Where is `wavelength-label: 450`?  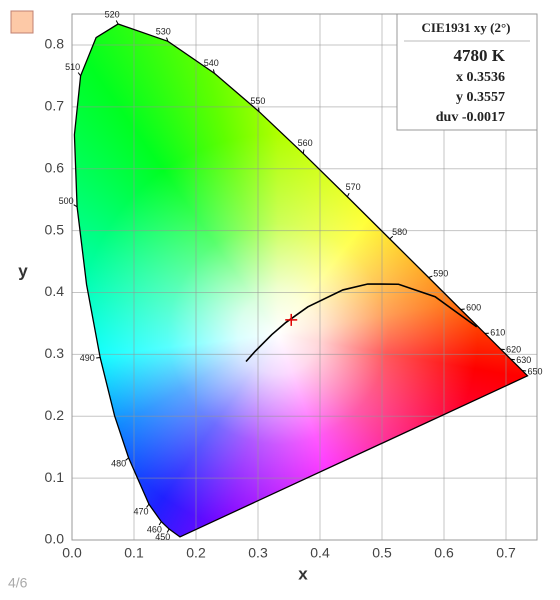
wavelength-label: 450 is located at coordinates (162, 537).